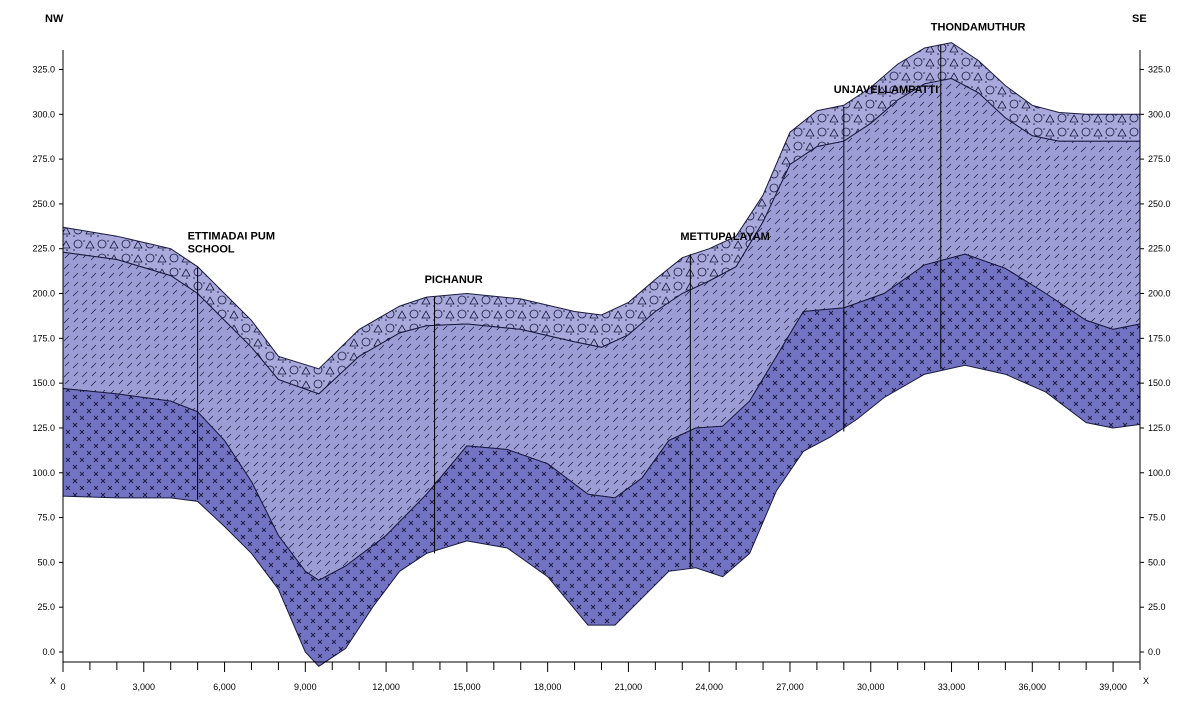  I want to click on x-tick-label: 30,000, so click(871, 687).